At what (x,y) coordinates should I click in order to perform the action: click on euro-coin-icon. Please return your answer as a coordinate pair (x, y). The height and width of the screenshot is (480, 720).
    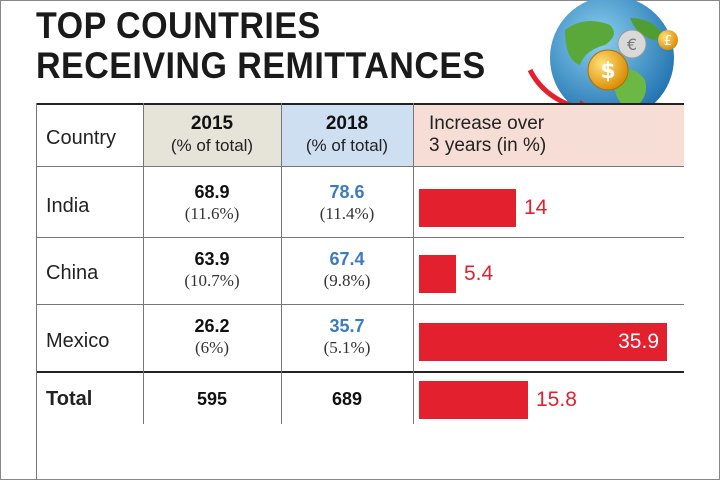
    Looking at the image, I should click on (632, 44).